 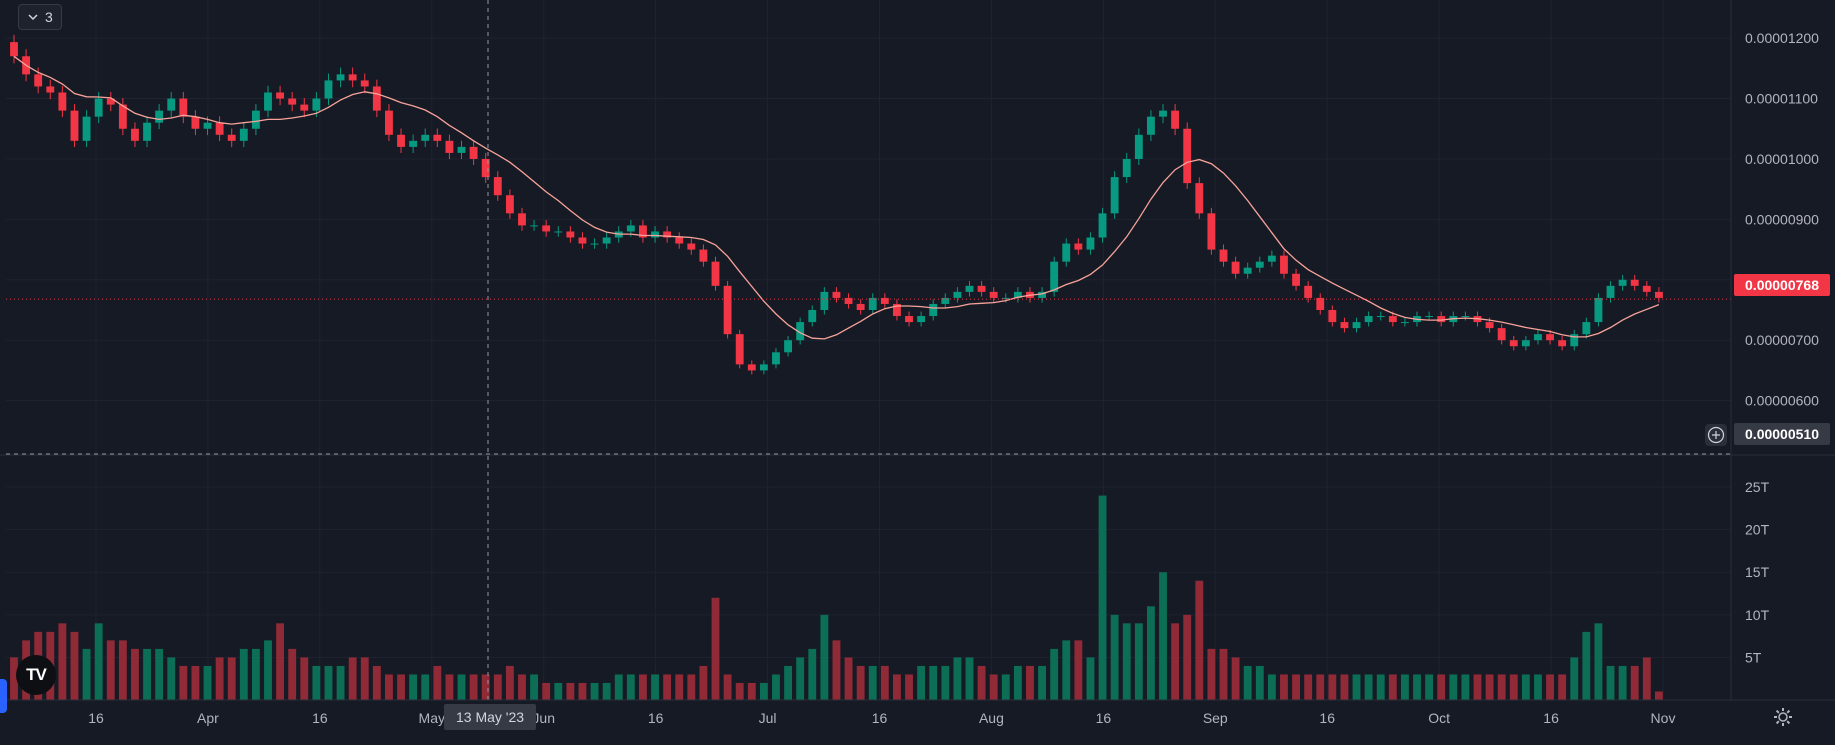 I want to click on price-tick-label: 0.00001100, so click(x=1781, y=99).